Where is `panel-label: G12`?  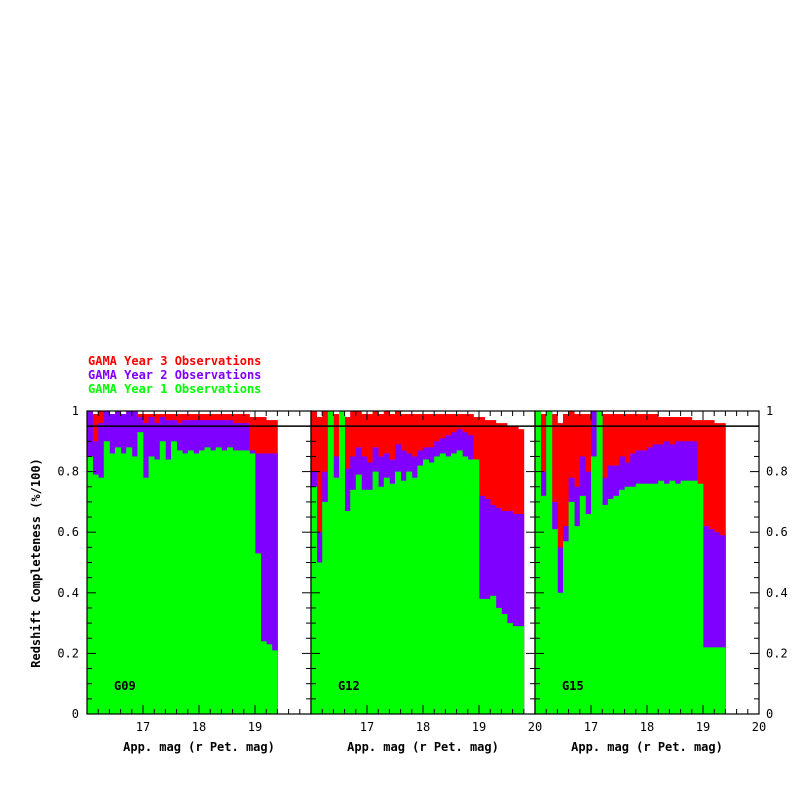 panel-label: G12 is located at coordinates (349, 686).